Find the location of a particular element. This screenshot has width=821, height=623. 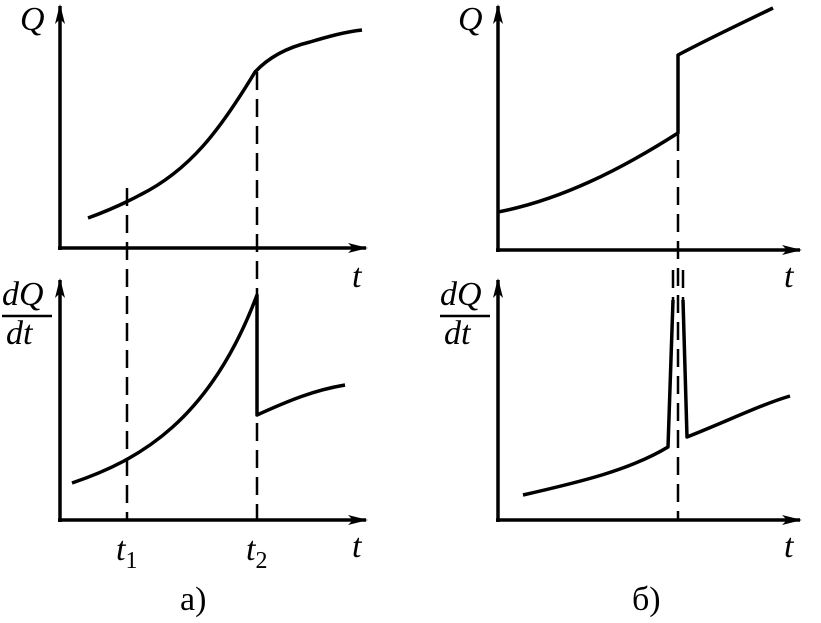

tick-sub: 2 is located at coordinates (261, 561).